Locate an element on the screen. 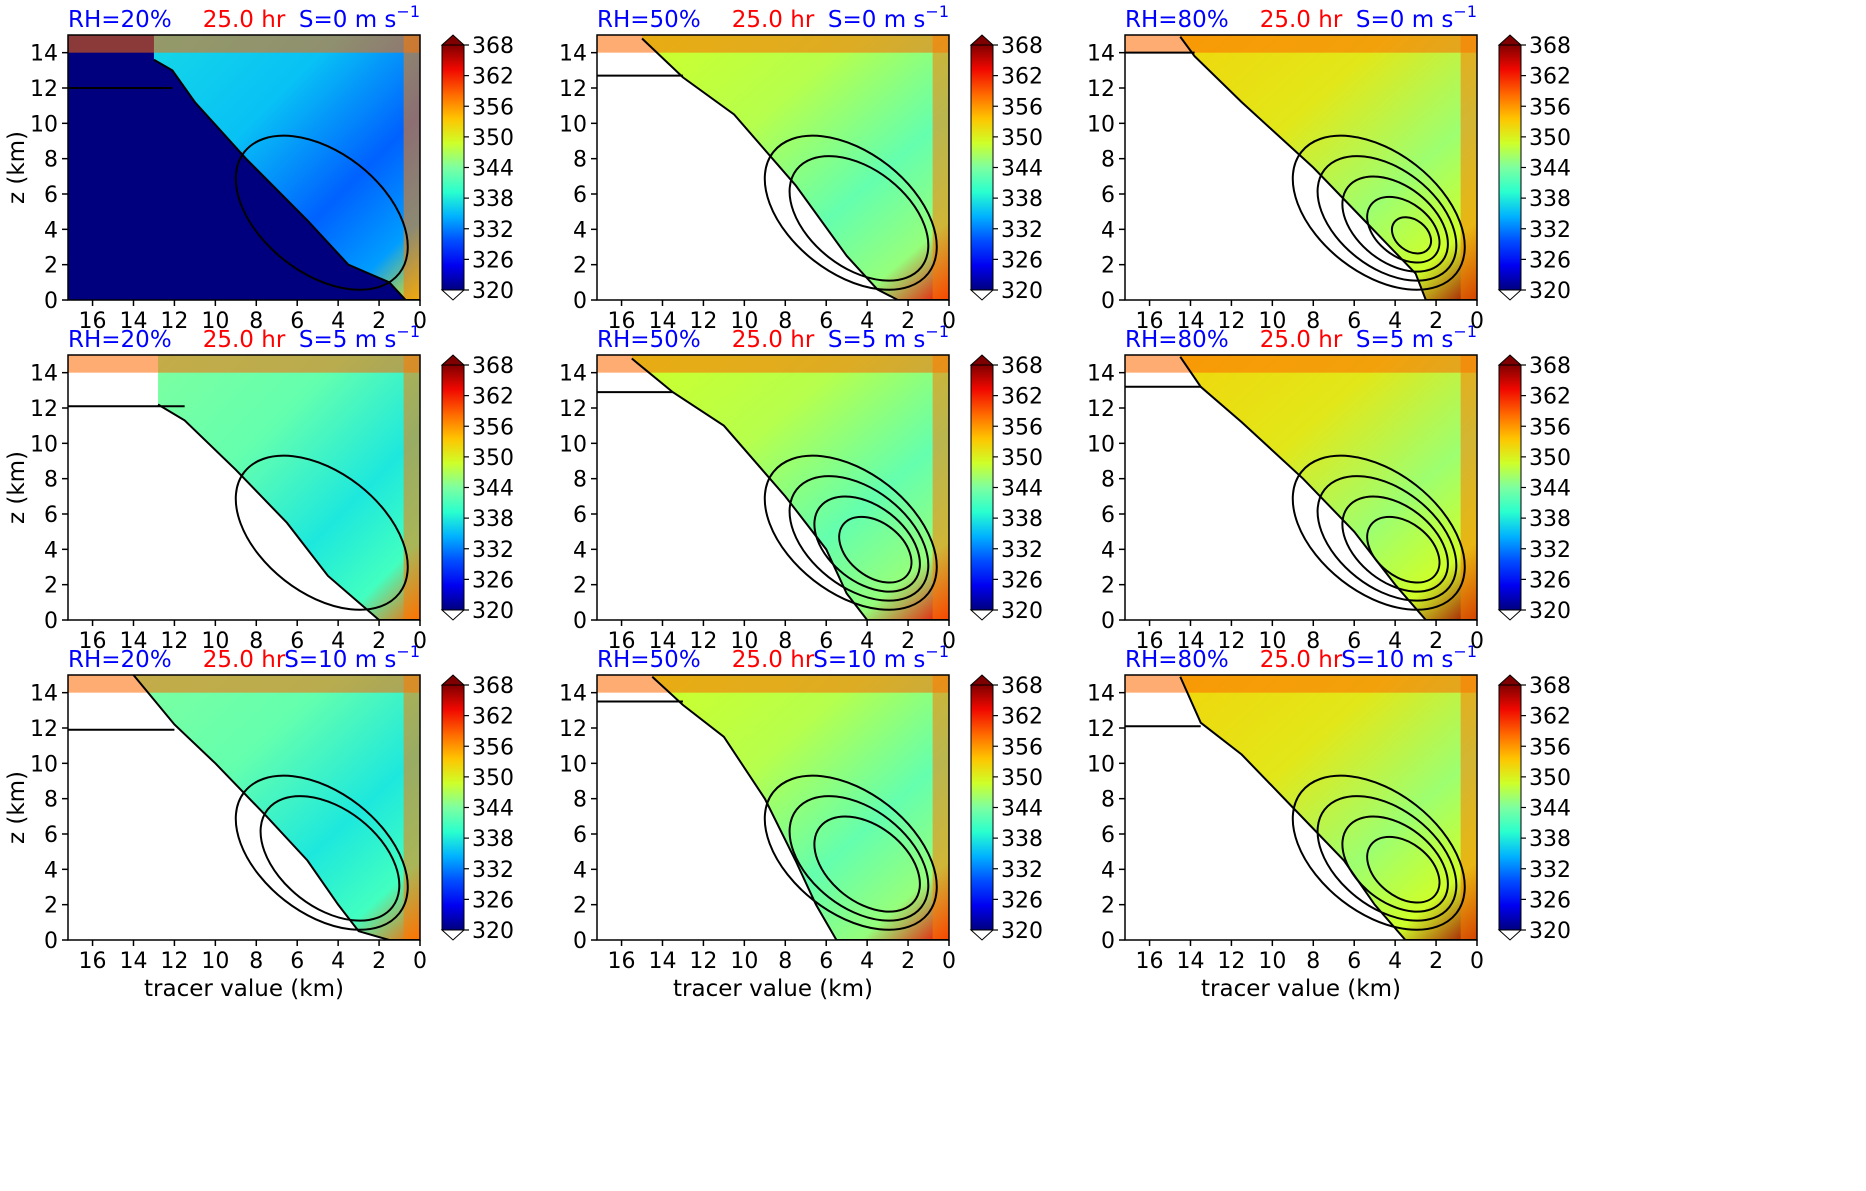  x-tick-label: 14 is located at coordinates (1190, 321).